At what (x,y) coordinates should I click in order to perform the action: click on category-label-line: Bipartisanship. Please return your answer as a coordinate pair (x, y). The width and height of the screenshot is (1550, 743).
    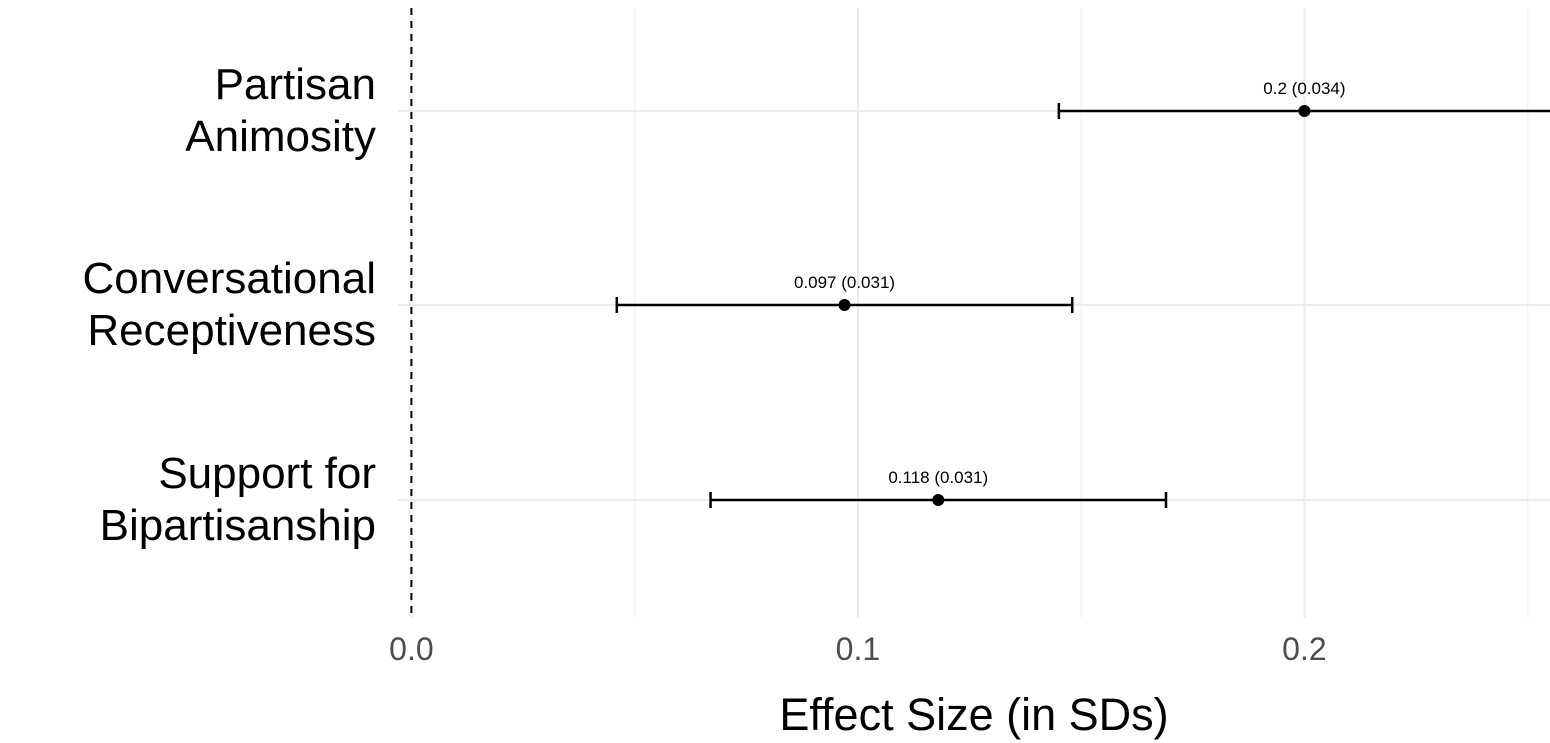
    Looking at the image, I should click on (238, 525).